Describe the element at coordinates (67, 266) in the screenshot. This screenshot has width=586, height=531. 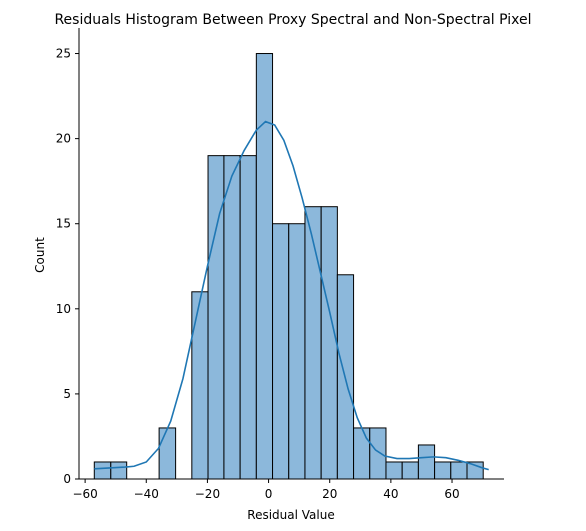
I see `y-ticks: 0 5 10 15 20 25` at that location.